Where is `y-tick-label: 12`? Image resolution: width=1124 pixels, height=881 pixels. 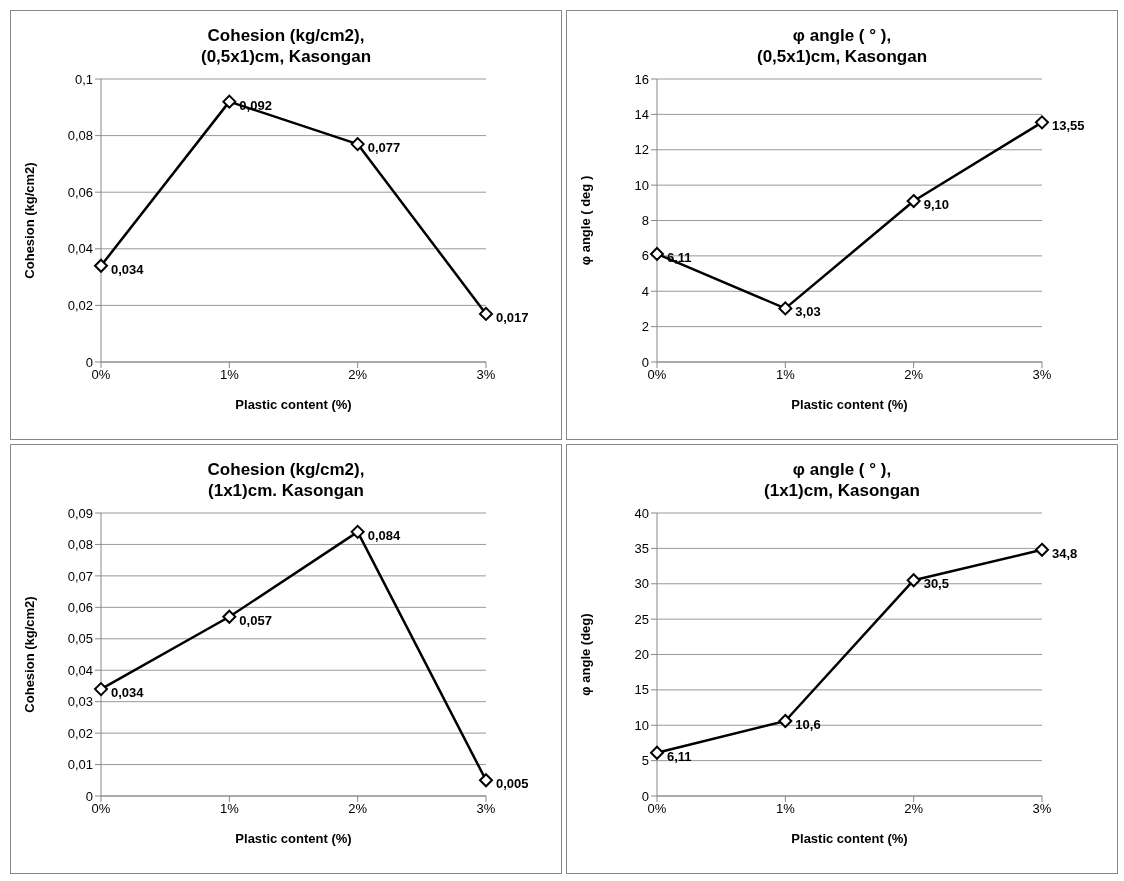
y-tick-label: 12 is located at coordinates (641, 150).